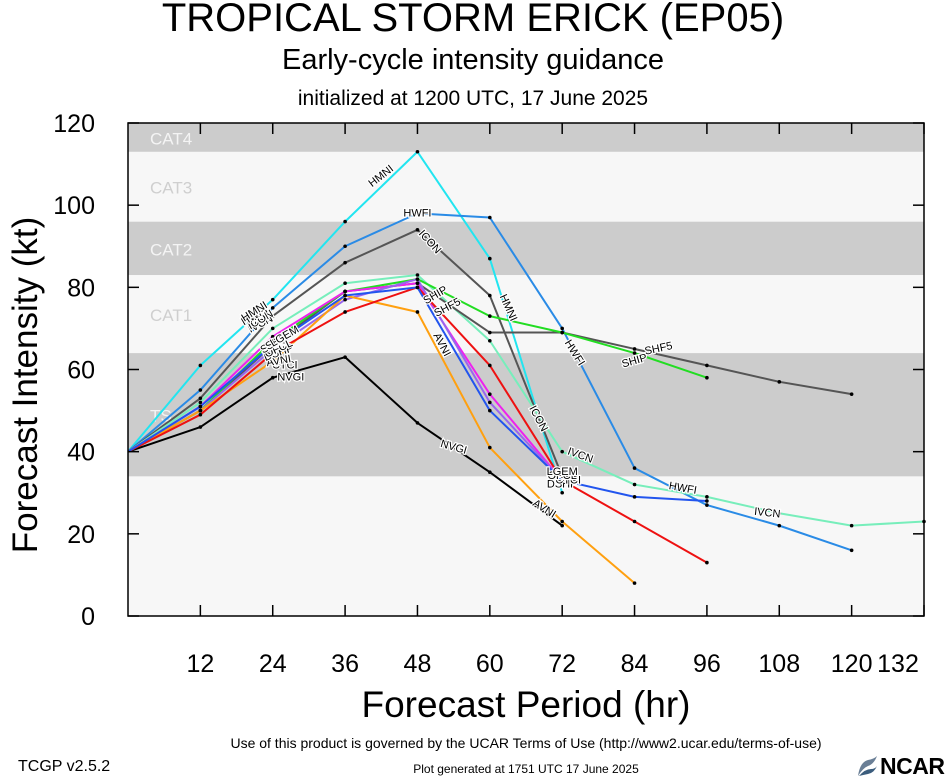 The image size is (946, 780). I want to click on x-tick-label: 96, so click(707, 664).